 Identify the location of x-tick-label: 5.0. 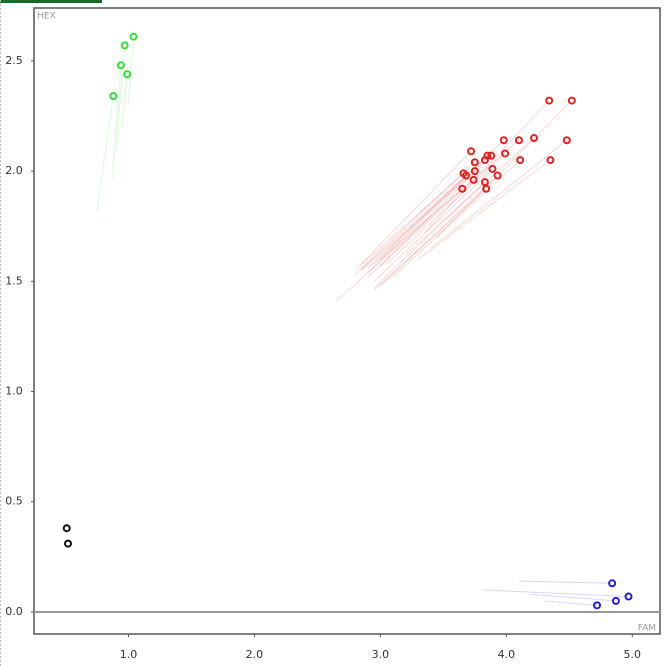
(633, 654).